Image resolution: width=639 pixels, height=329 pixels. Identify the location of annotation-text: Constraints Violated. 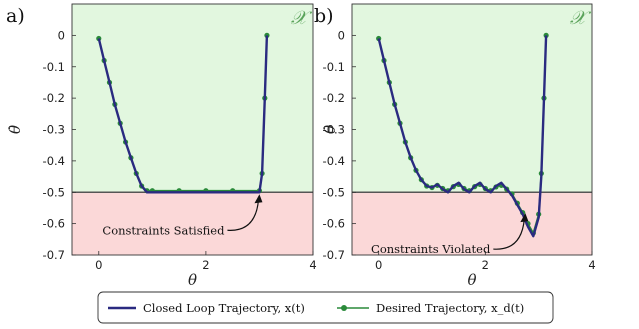
(431, 249).